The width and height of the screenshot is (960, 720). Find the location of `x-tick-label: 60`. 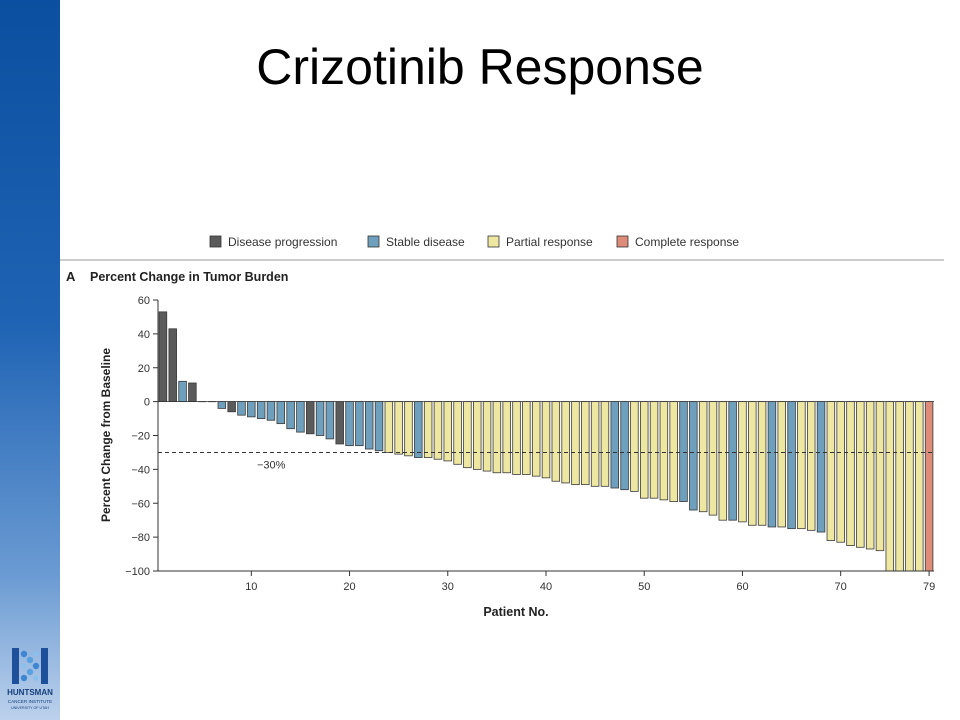

x-tick-label: 60 is located at coordinates (742, 587).